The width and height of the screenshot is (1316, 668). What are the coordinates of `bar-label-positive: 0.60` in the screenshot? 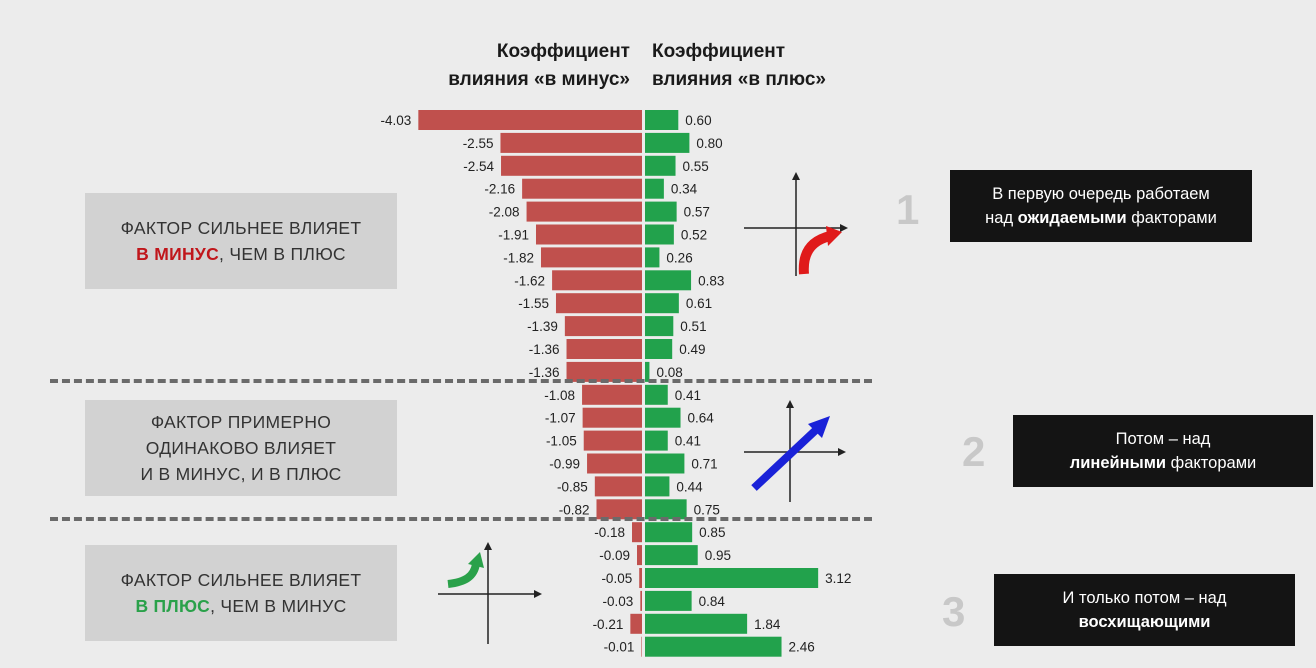 It's located at (698, 120).